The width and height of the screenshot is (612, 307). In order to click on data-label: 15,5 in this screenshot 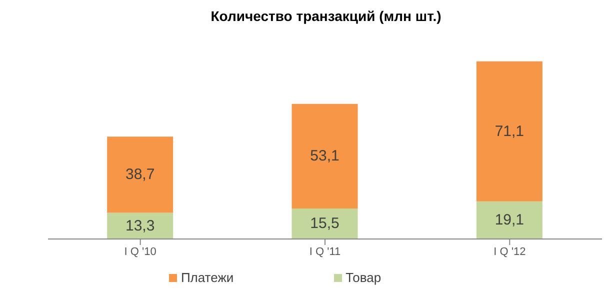, I will do `click(325, 223)`.